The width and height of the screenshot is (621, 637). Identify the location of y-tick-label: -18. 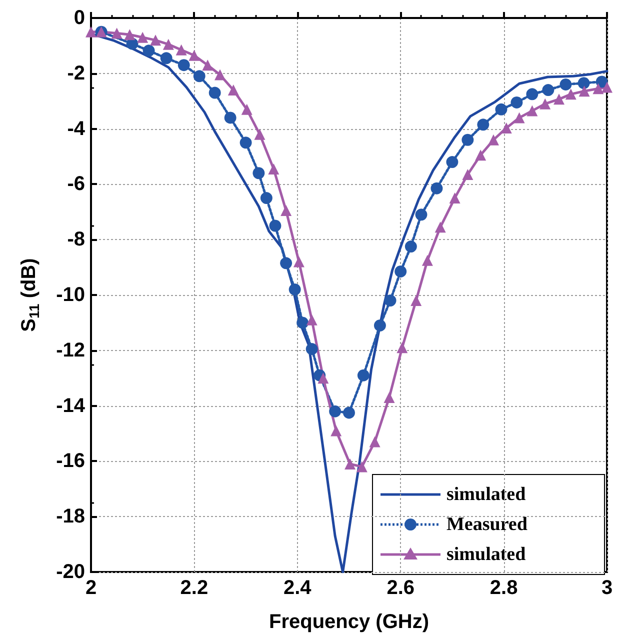
(70, 517).